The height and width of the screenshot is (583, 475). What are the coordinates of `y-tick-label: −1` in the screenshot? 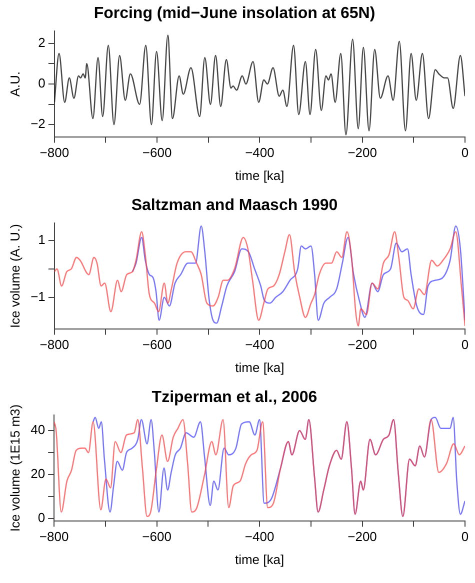 It's located at (38, 296).